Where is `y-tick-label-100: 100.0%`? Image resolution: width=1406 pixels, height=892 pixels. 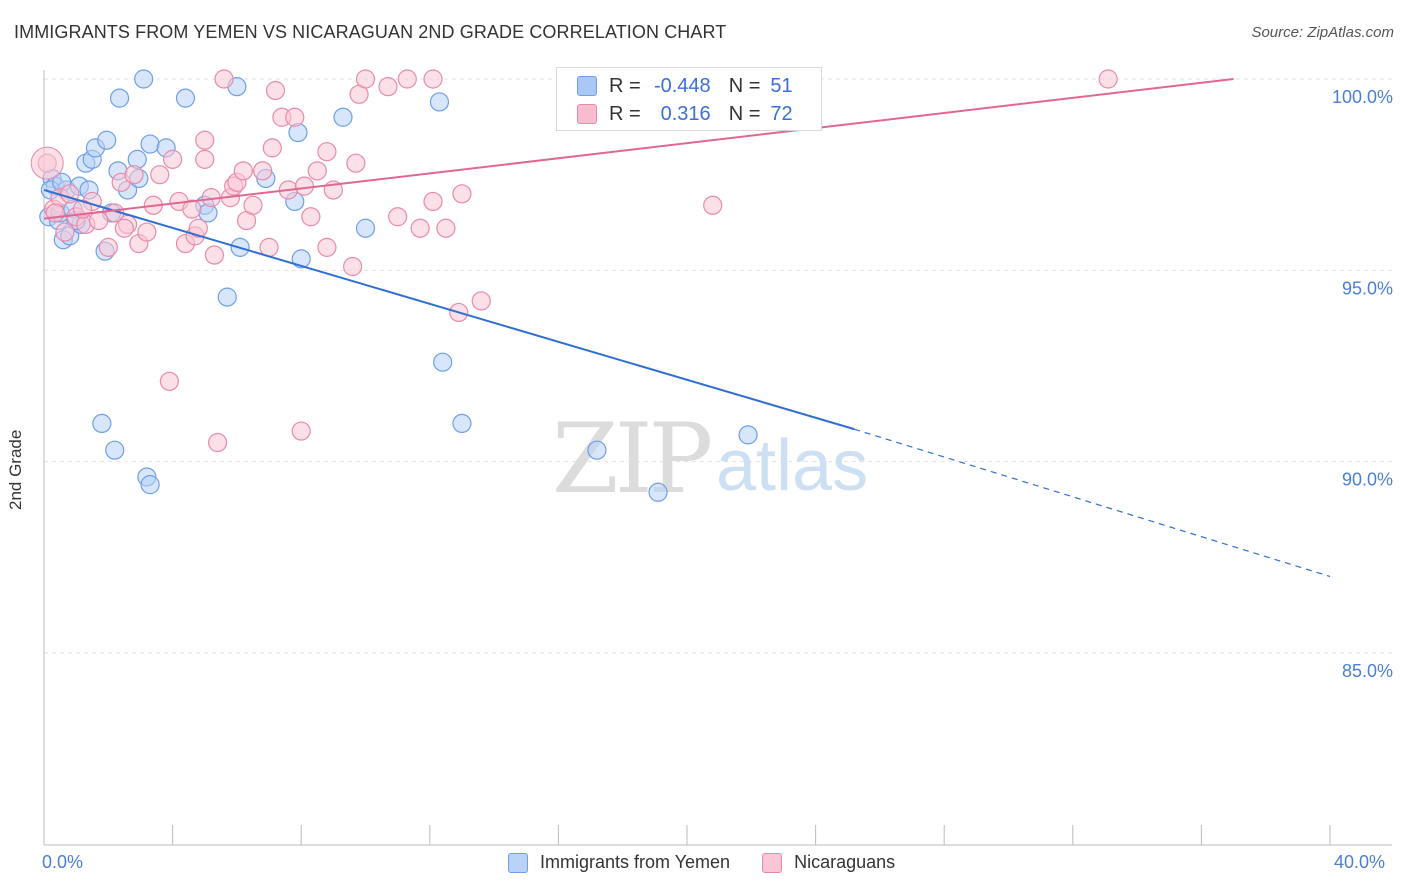 y-tick-label-100: 100.0% is located at coordinates (1362, 97).